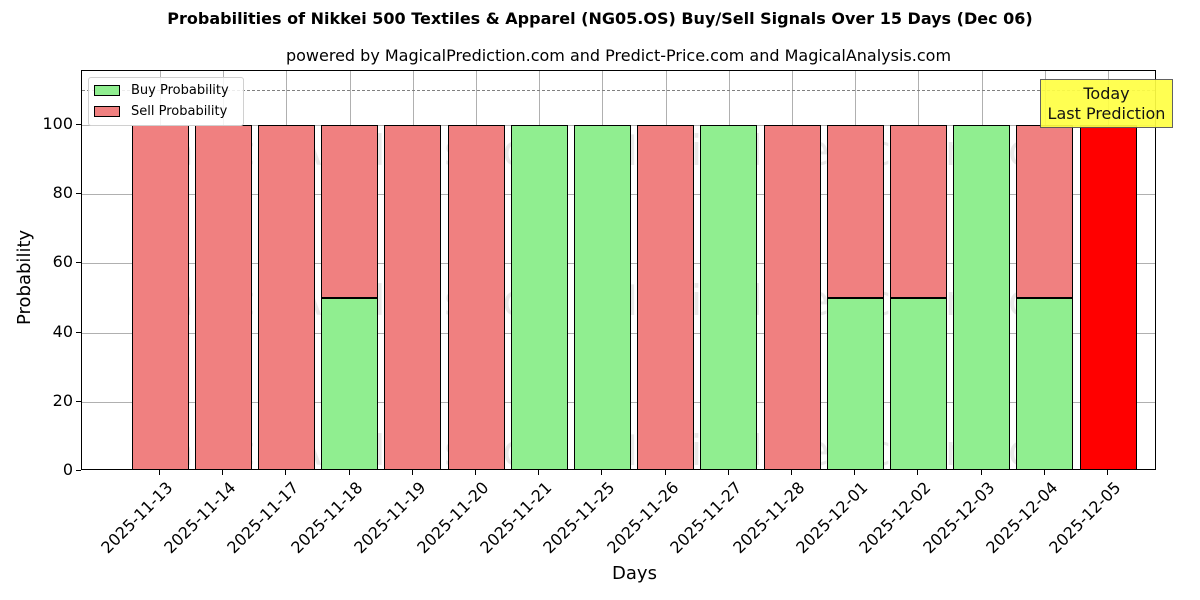 This screenshot has height=600, width=1200. Describe the element at coordinates (62, 262) in the screenshot. I see `y-tick-label: 60` at that location.